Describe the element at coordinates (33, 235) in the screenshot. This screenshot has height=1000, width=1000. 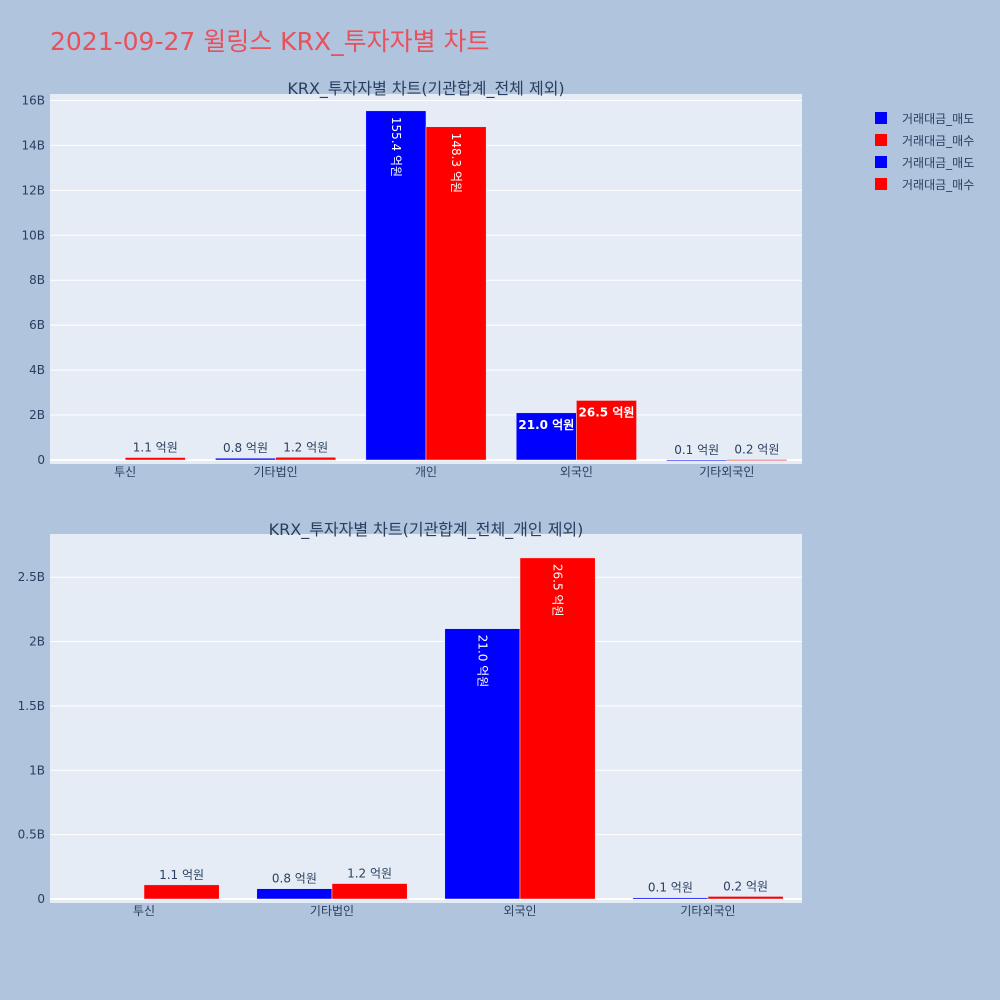
I see `y-tick-label: 10B` at that location.